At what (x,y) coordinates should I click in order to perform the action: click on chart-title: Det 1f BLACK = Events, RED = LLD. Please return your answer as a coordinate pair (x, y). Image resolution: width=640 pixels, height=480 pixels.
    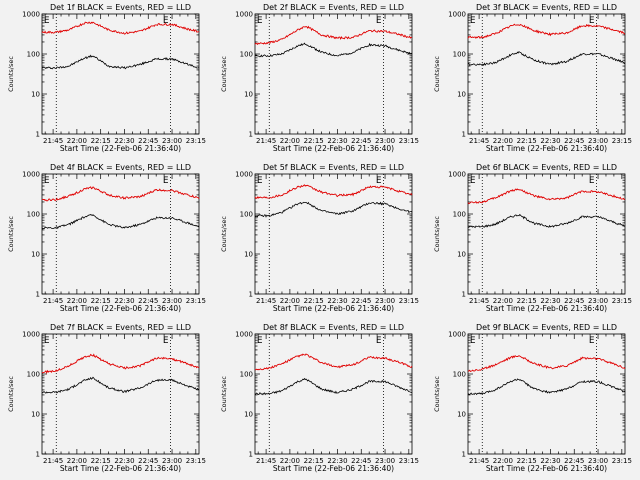
    Looking at the image, I should click on (120, 7).